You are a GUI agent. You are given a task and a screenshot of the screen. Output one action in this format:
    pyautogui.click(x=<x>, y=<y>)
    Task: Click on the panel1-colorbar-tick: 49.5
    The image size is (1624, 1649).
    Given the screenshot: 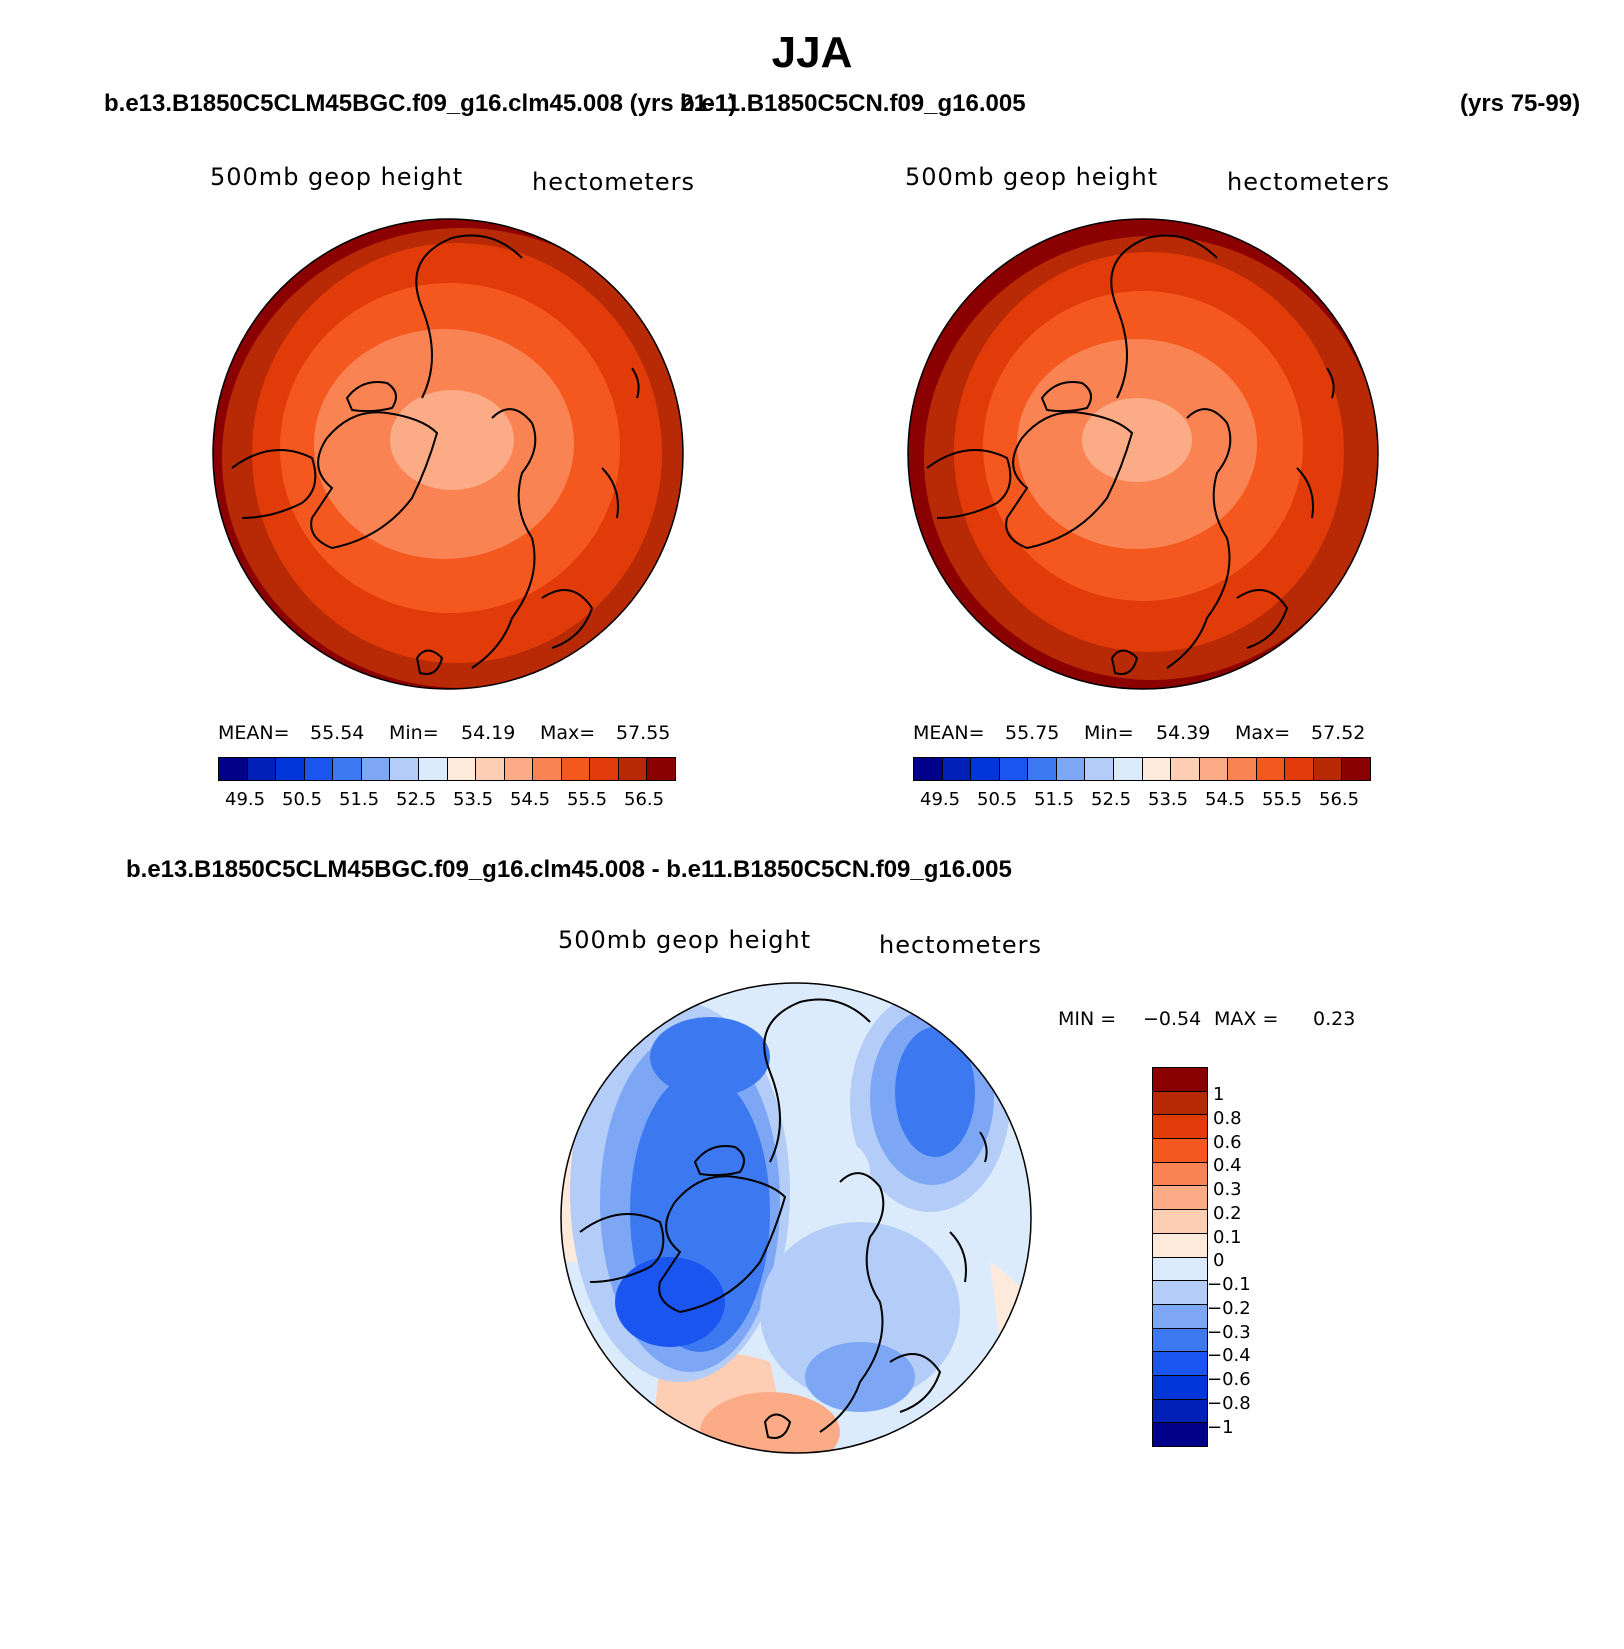 What is the action you would take?
    pyautogui.click(x=245, y=799)
    